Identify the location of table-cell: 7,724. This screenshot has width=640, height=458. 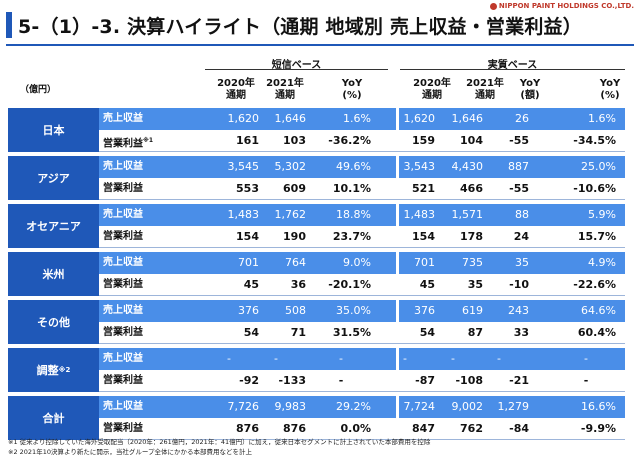
(419, 406).